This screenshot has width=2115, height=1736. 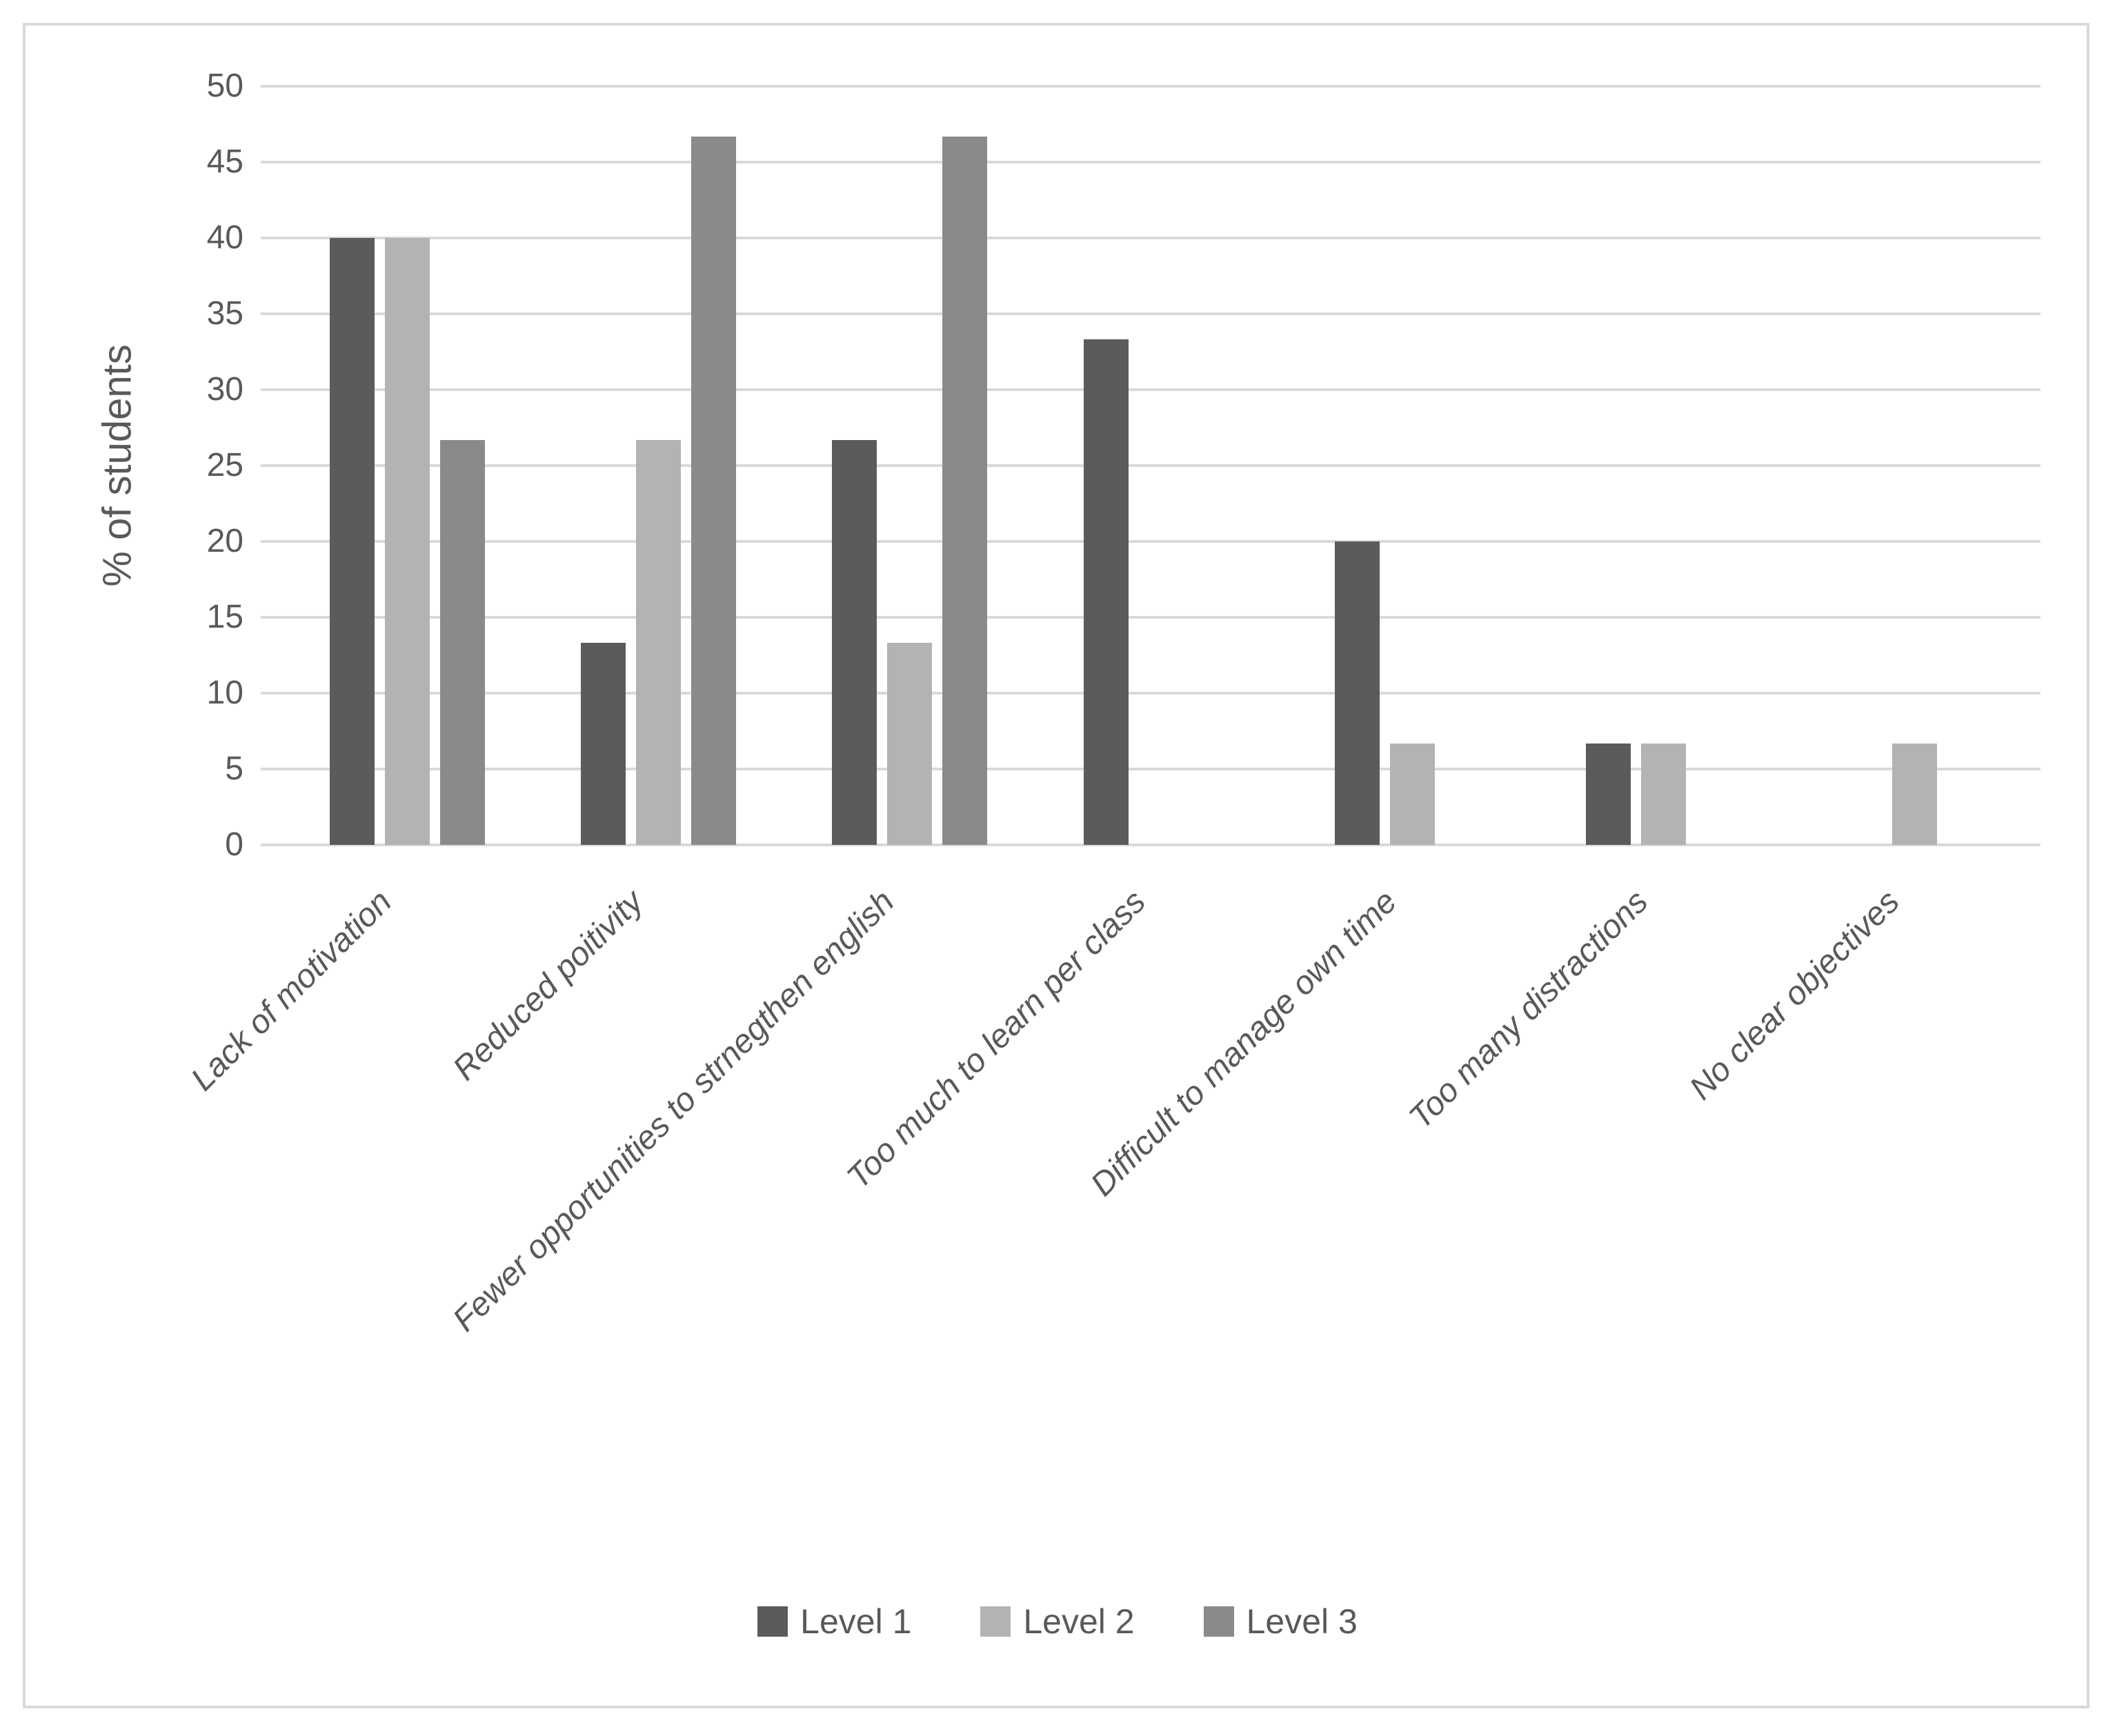 I want to click on y-tick-label-25: 25, so click(x=225, y=465).